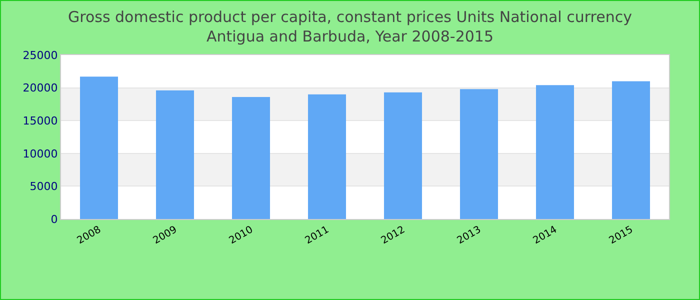 The image size is (700, 300). I want to click on y-tick-label: 20000, so click(40, 88).